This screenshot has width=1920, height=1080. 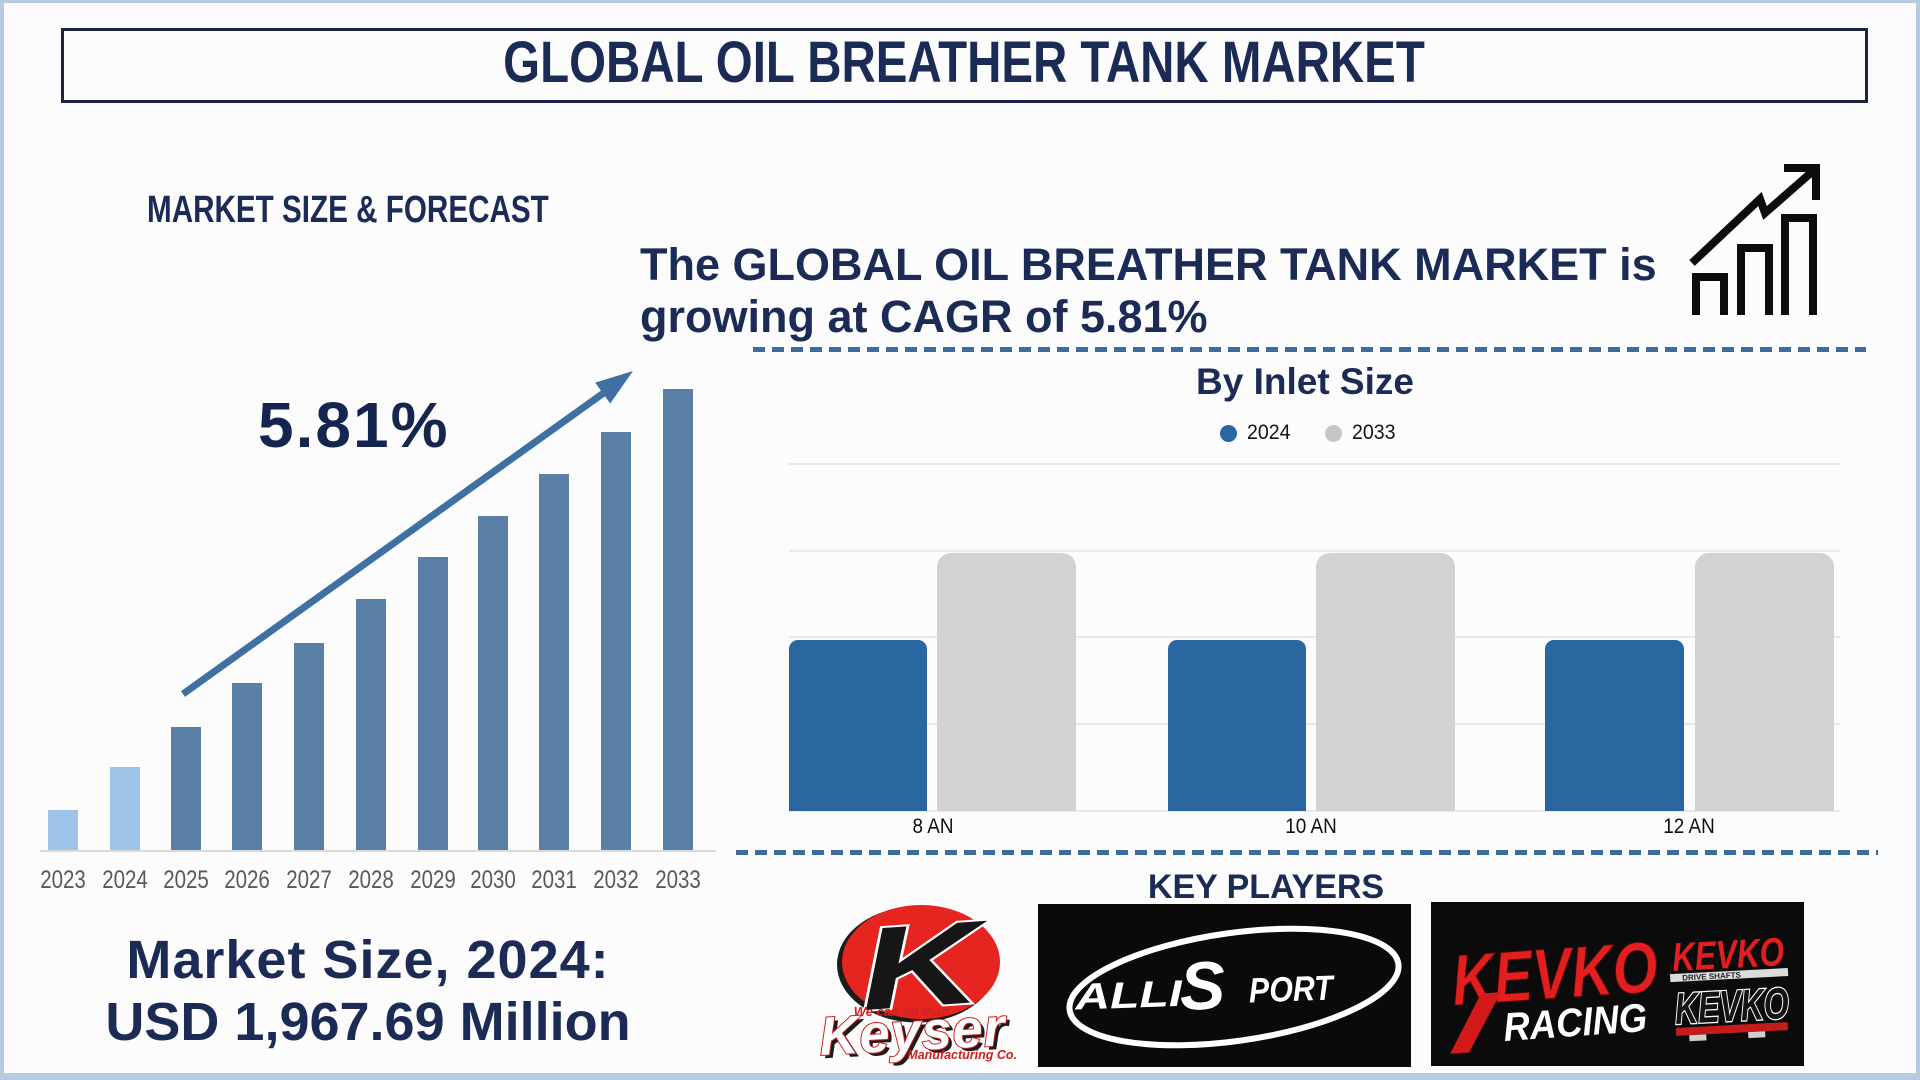 What do you see at coordinates (902, 1011) in the screenshot?
I see `svg-text: We can do that!` at bounding box center [902, 1011].